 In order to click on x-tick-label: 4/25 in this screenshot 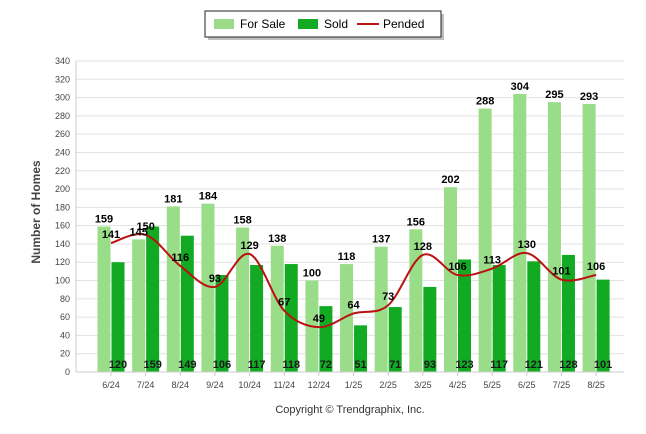, I will do `click(458, 385)`.